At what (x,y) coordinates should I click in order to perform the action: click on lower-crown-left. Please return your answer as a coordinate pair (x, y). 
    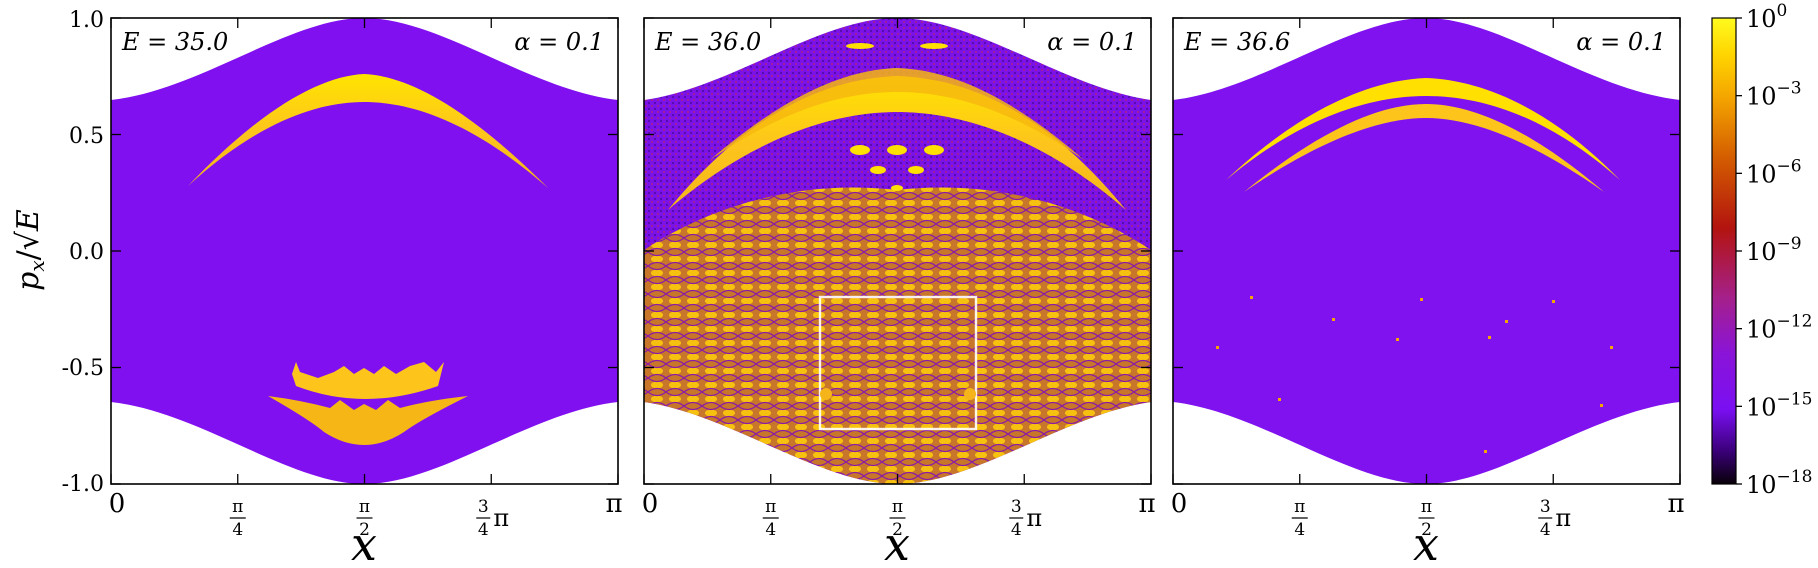
    Looking at the image, I should click on (368, 380).